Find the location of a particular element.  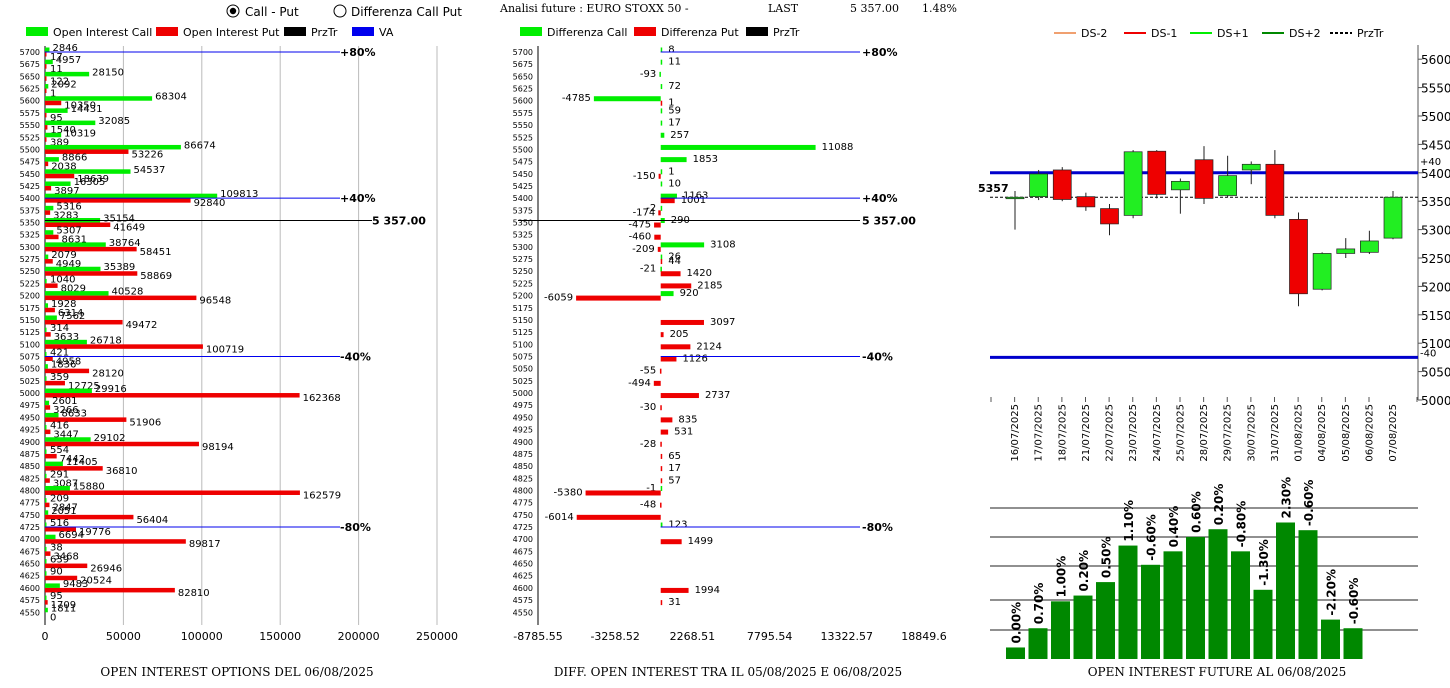

call-value-label: 9483 is located at coordinates (75, 584).